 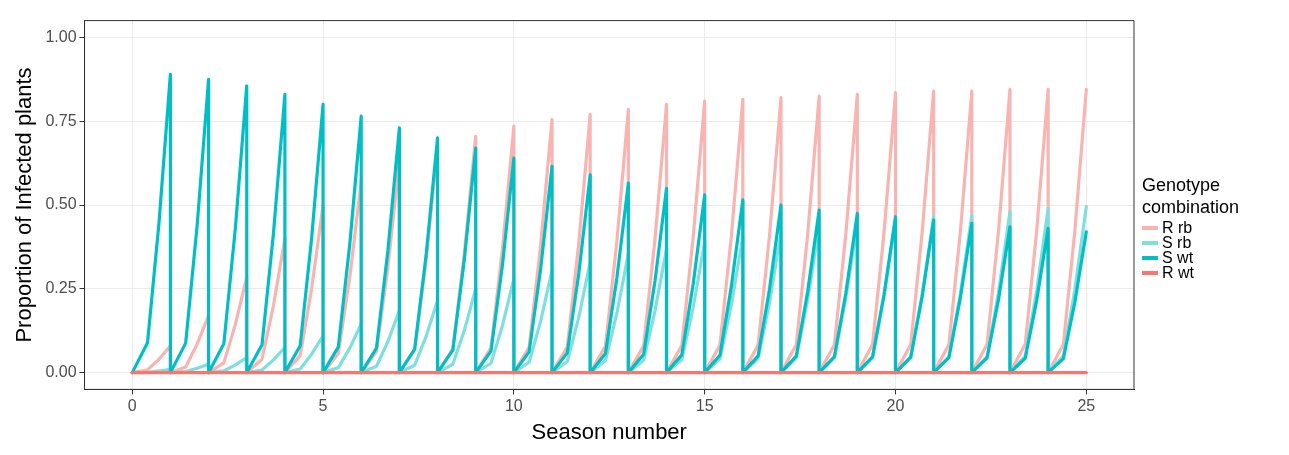 I want to click on x-tick-label: 25, so click(x=1086, y=406).